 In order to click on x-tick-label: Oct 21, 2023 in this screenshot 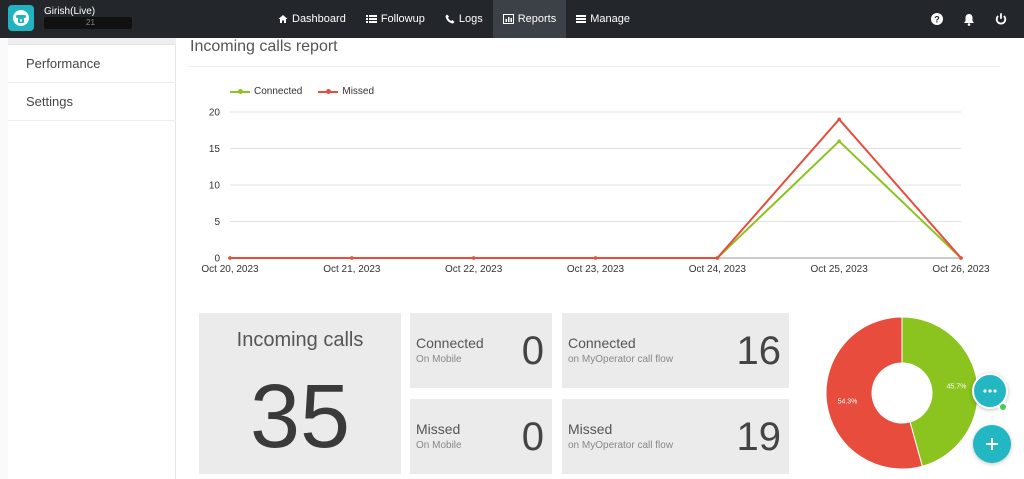, I will do `click(352, 269)`.